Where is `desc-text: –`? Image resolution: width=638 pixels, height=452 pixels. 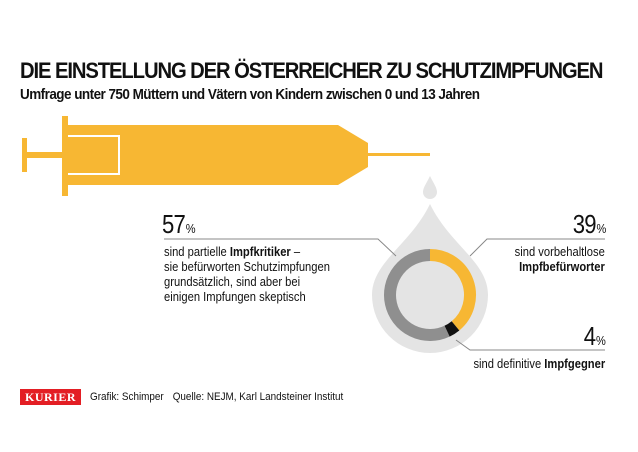
desc-text: – is located at coordinates (295, 251).